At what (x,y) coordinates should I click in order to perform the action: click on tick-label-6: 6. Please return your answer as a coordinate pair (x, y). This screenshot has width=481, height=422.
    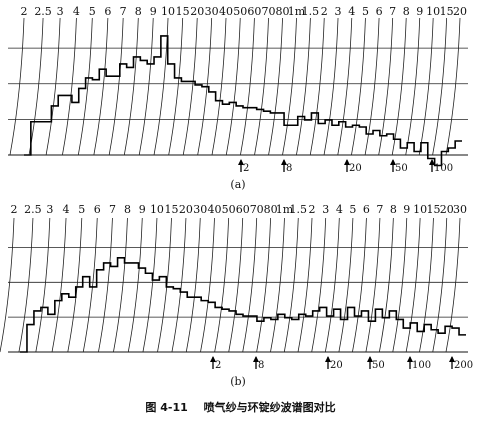
    Looking at the image, I should click on (107, 11).